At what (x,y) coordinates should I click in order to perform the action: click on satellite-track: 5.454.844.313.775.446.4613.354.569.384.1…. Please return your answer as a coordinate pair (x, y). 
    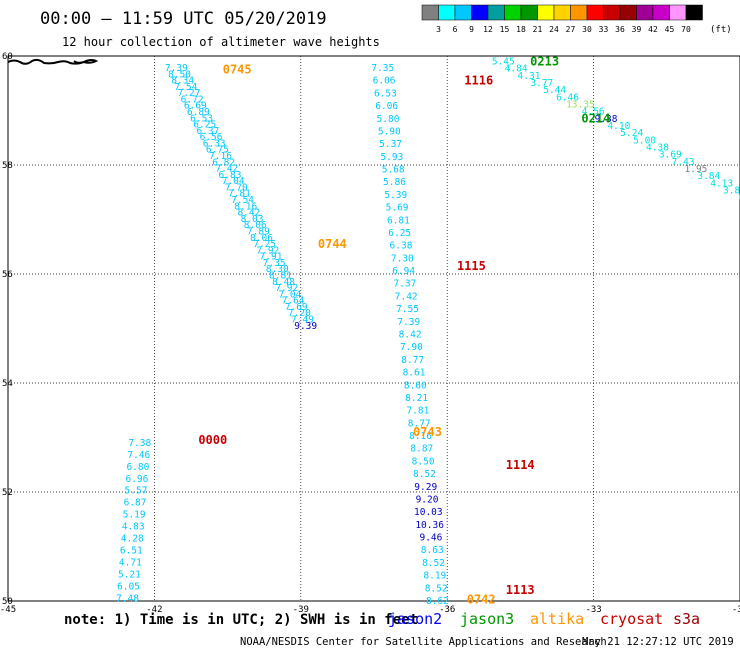
    Looking at the image, I should click on (616, 129).